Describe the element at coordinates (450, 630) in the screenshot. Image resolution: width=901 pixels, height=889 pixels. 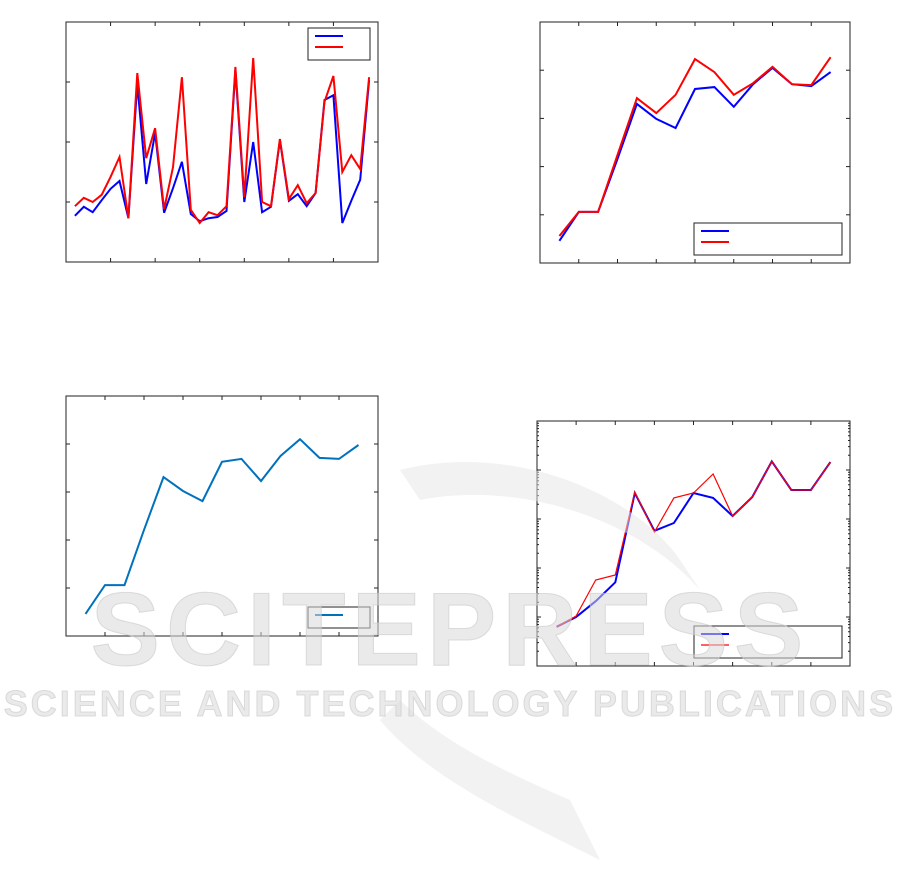
I see `watermark-title: SCITEPRESS` at that location.